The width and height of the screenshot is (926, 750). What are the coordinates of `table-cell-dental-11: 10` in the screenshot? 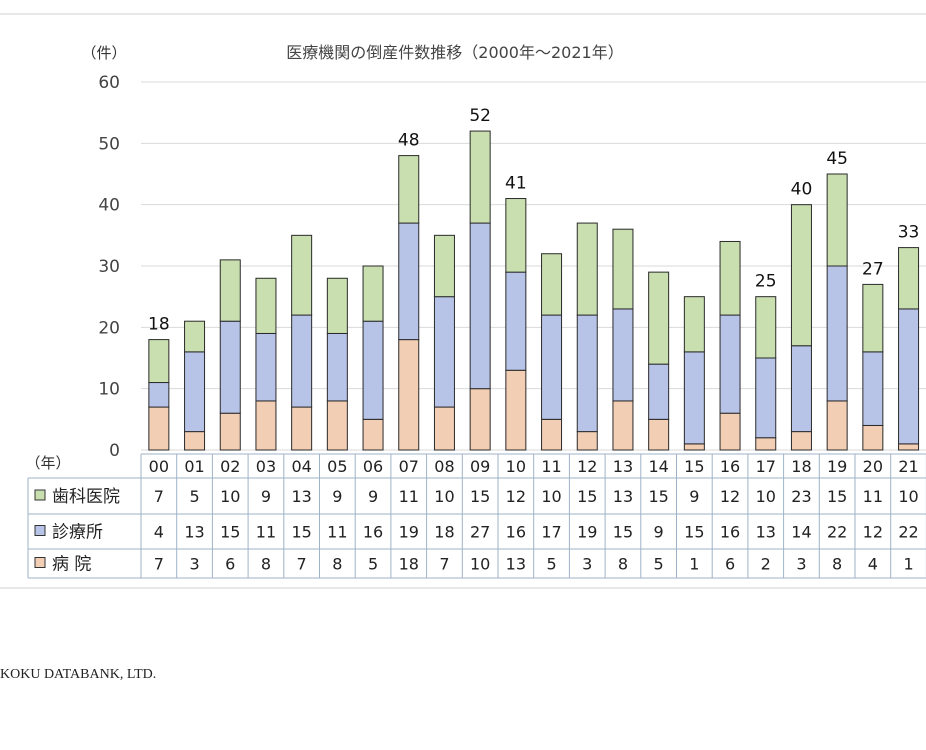 It's located at (551, 496).